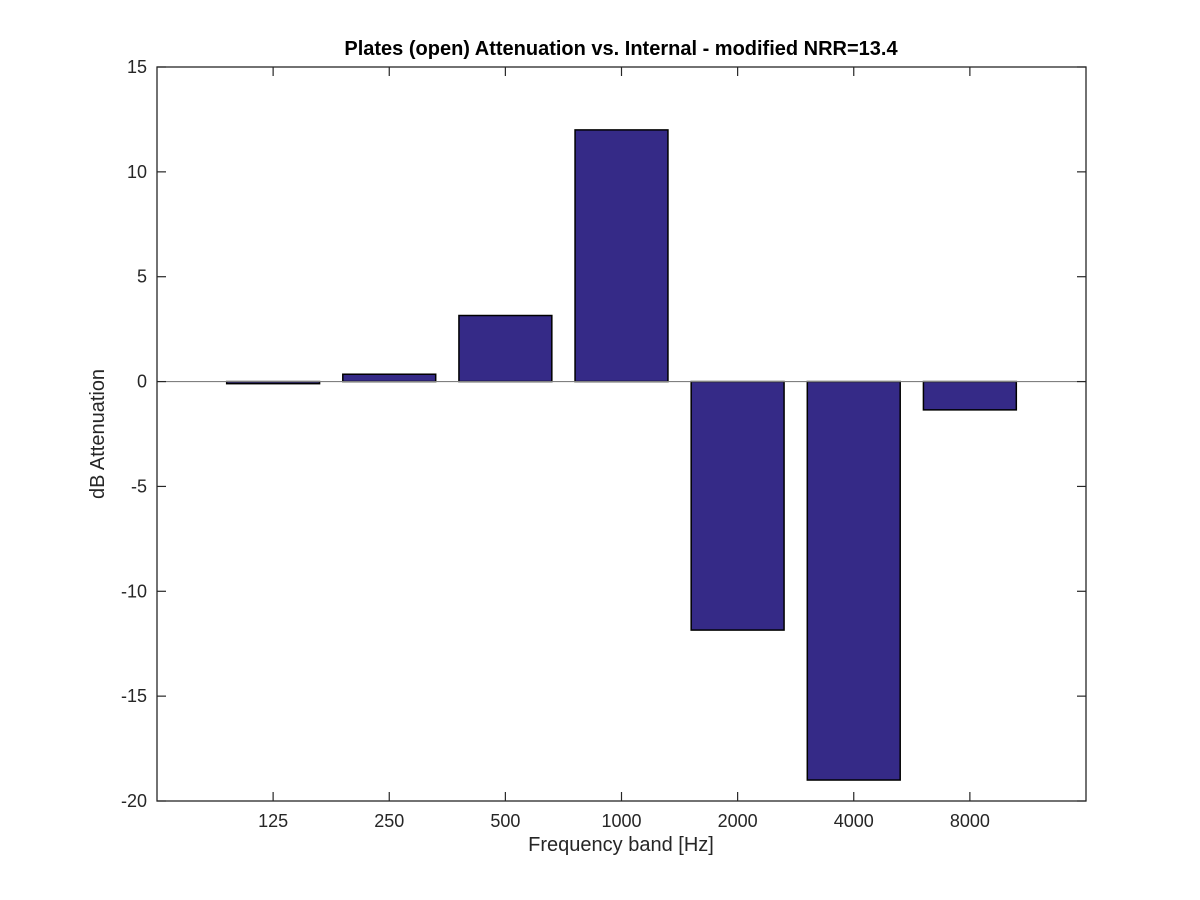 This screenshot has width=1200, height=900. I want to click on y-tick-label--10: -10, so click(134, 591).